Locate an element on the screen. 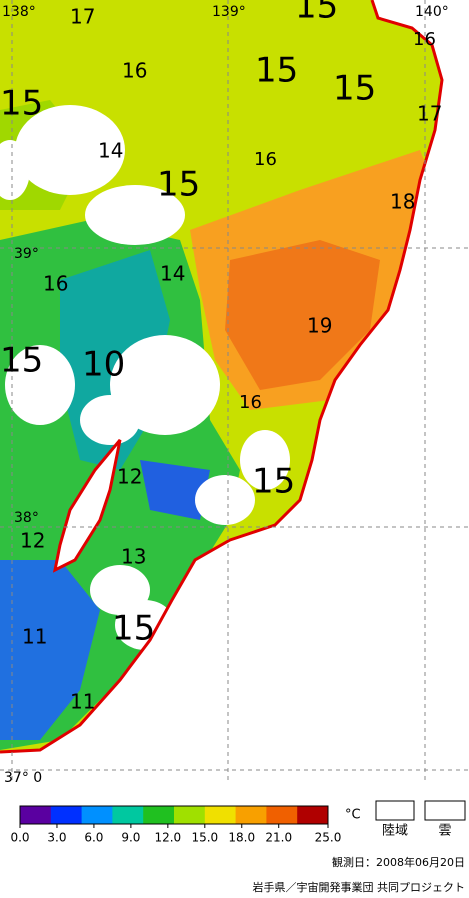 This screenshot has width=469, height=898. colorbar-tick-label: 25.0 is located at coordinates (328, 838).